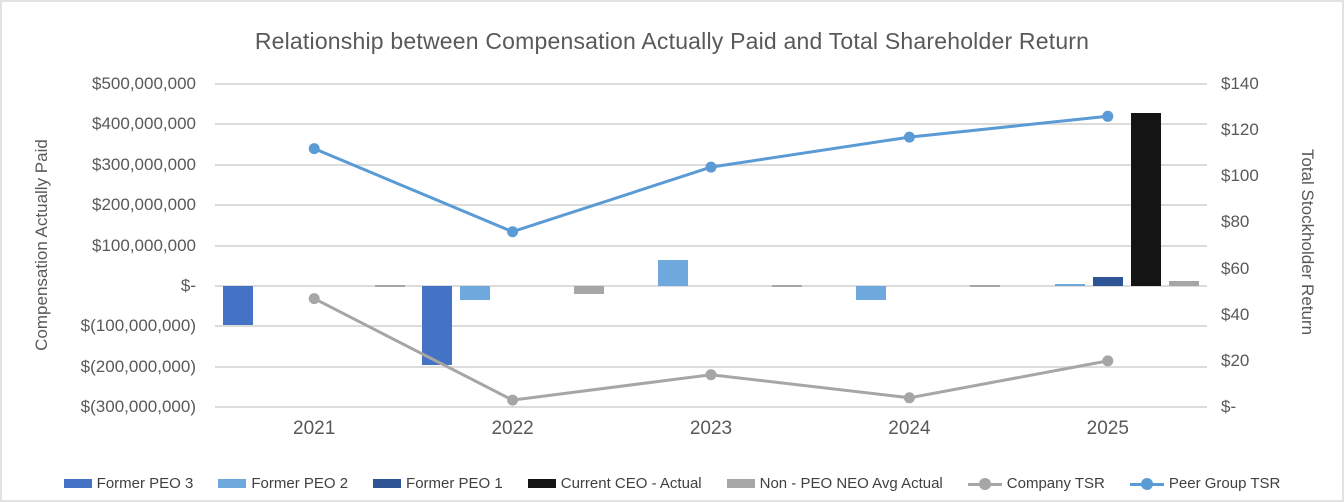  I want to click on company-tsr-marker-2021, so click(314, 299).